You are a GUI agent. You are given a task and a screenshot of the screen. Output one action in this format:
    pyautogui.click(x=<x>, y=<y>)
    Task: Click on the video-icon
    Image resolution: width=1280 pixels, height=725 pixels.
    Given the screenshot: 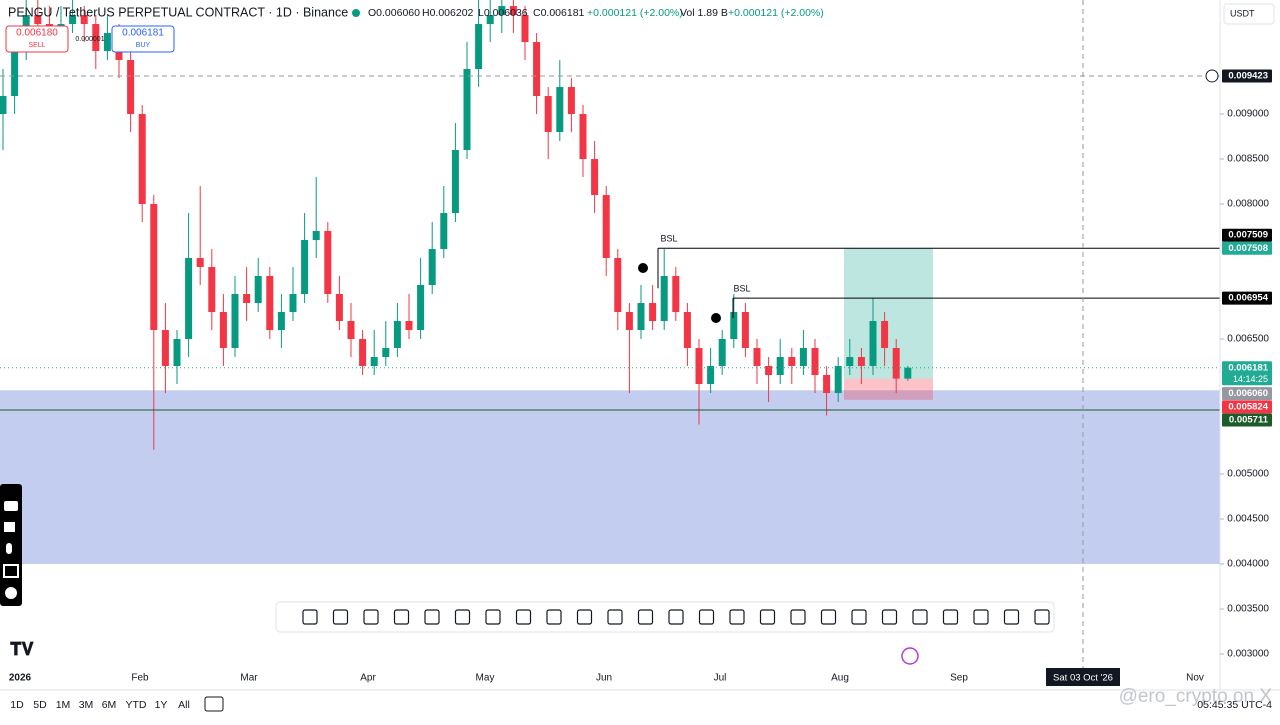 What is the action you would take?
    pyautogui.click(x=9, y=527)
    